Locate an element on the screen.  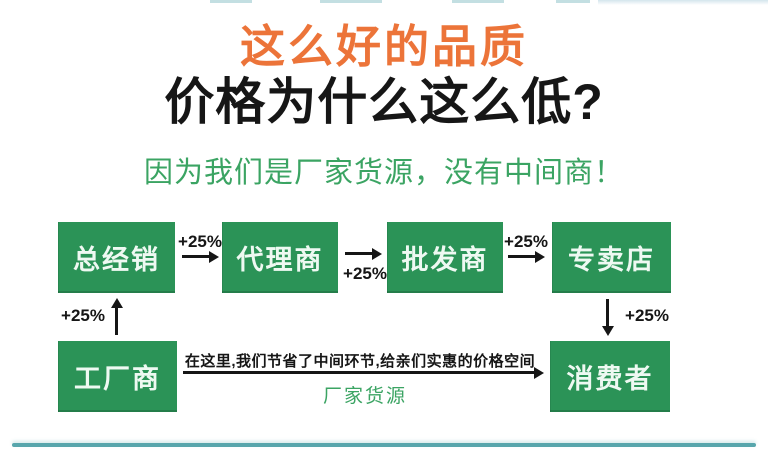
node-label: 代理商 is located at coordinates (280, 260).